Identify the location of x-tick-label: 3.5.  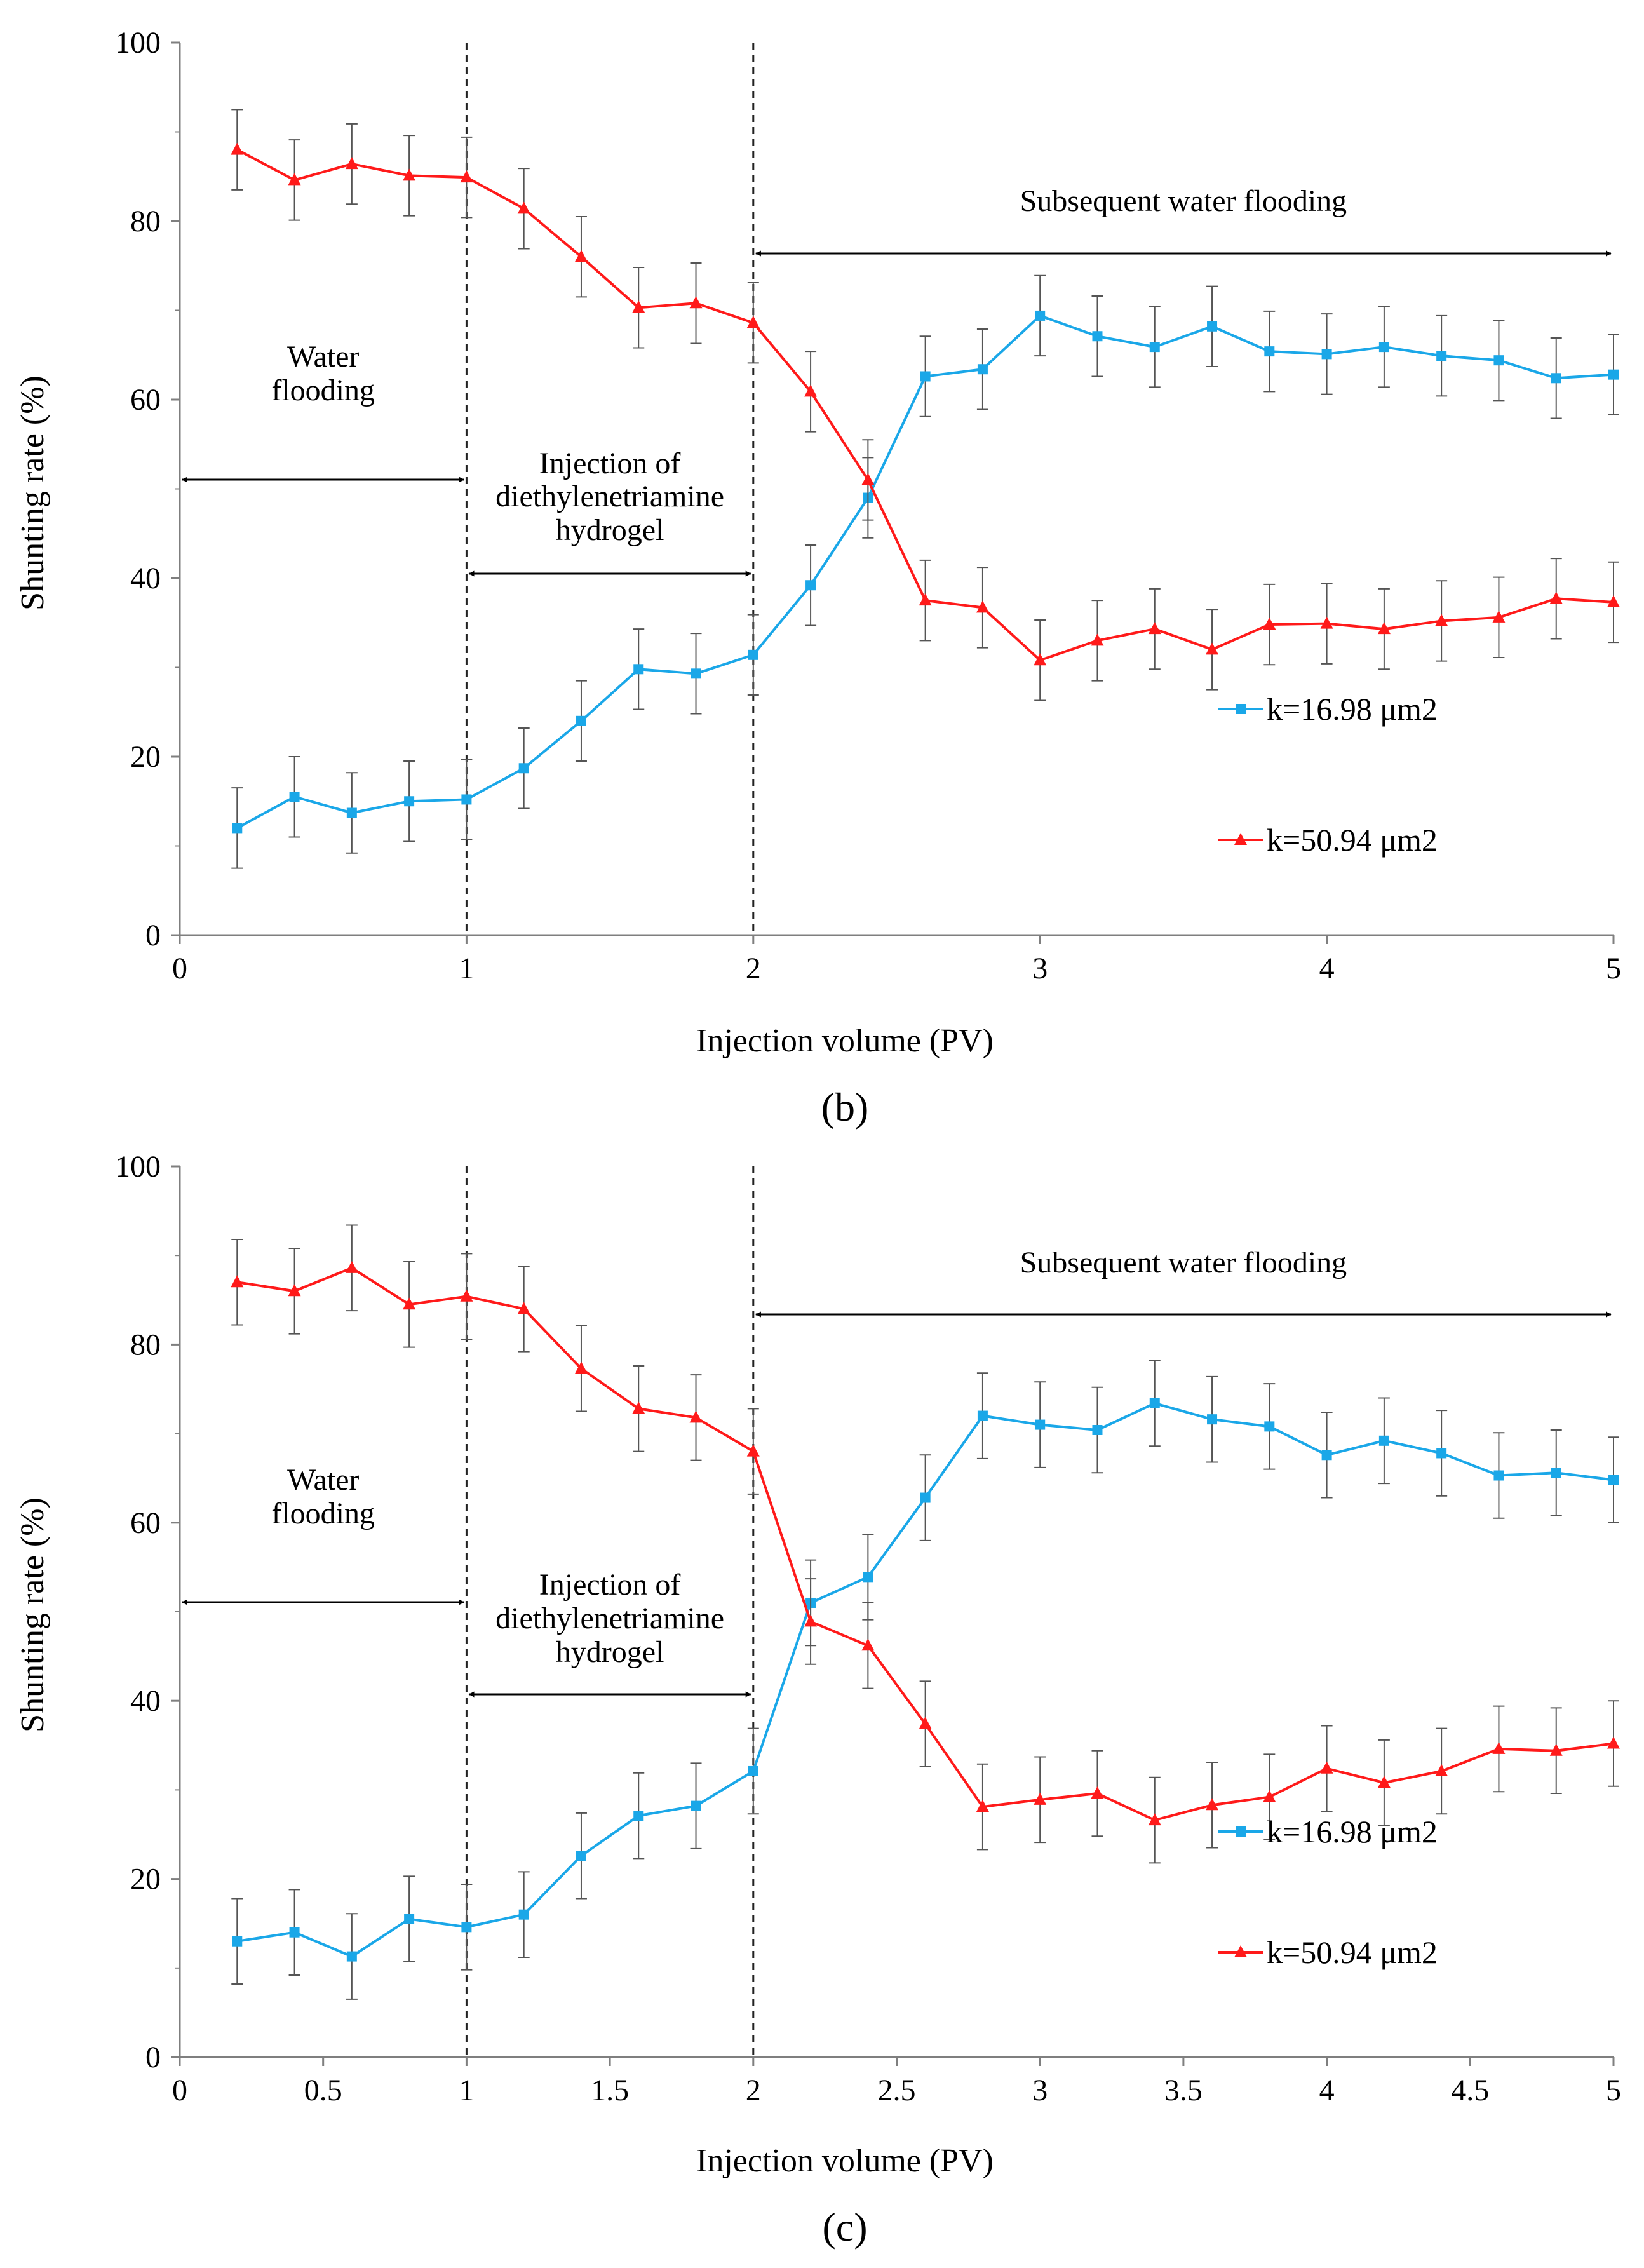
(1183, 2090).